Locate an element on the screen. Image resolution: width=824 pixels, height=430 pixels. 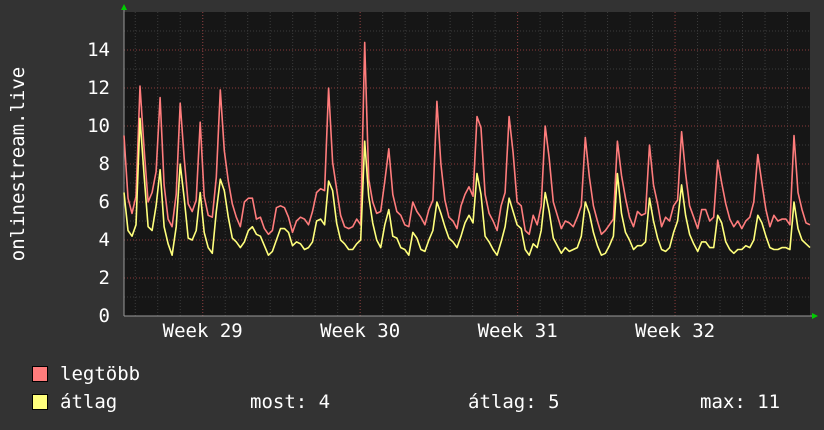
y-tick-label: 8 is located at coordinates (104, 164).